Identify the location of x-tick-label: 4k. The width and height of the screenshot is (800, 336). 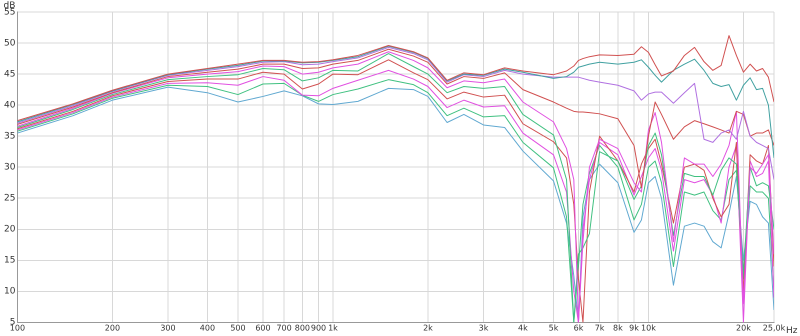
(523, 327).